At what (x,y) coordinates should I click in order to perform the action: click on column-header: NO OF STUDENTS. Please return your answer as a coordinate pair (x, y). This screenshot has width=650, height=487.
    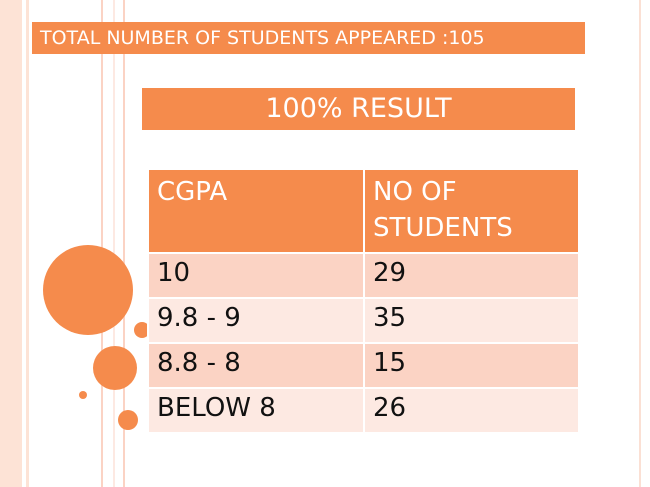
    Looking at the image, I should click on (471, 211).